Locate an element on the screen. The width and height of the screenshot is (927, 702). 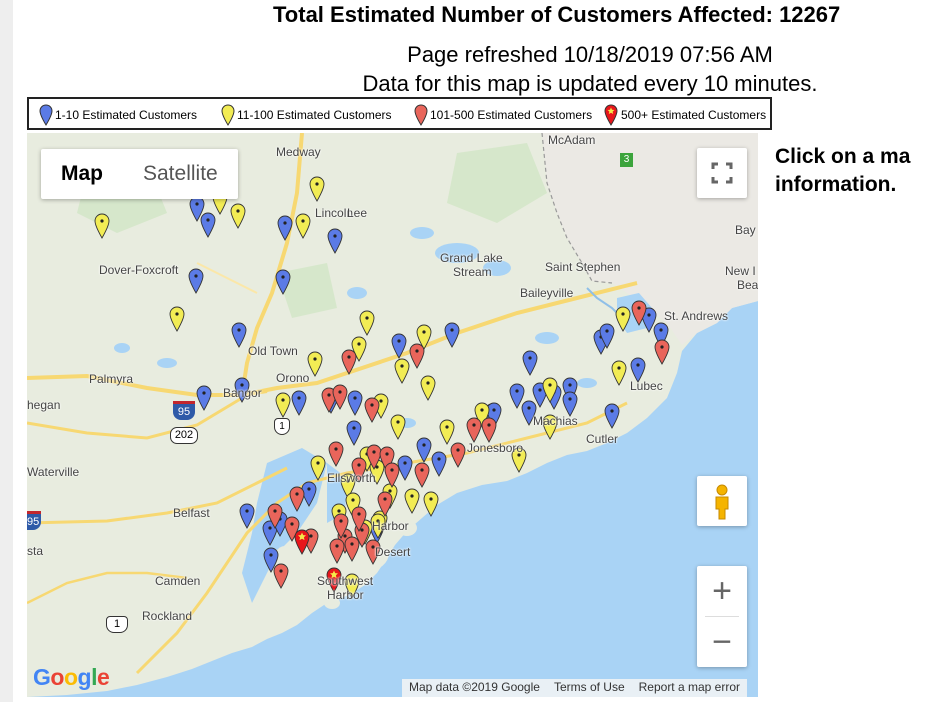
zoom-out-button: − is located at coordinates (722, 642).